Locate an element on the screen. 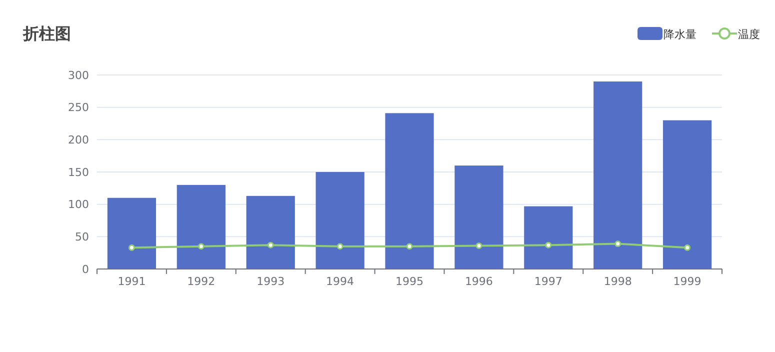  legend-label: 降水量 is located at coordinates (680, 34).